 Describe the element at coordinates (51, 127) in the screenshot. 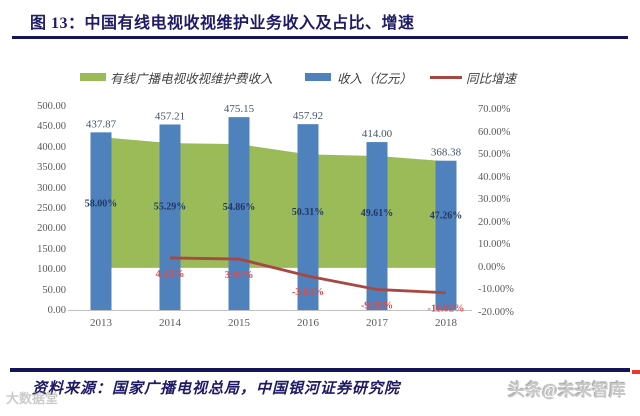

I see `left-axis-tick: 450.00` at that location.